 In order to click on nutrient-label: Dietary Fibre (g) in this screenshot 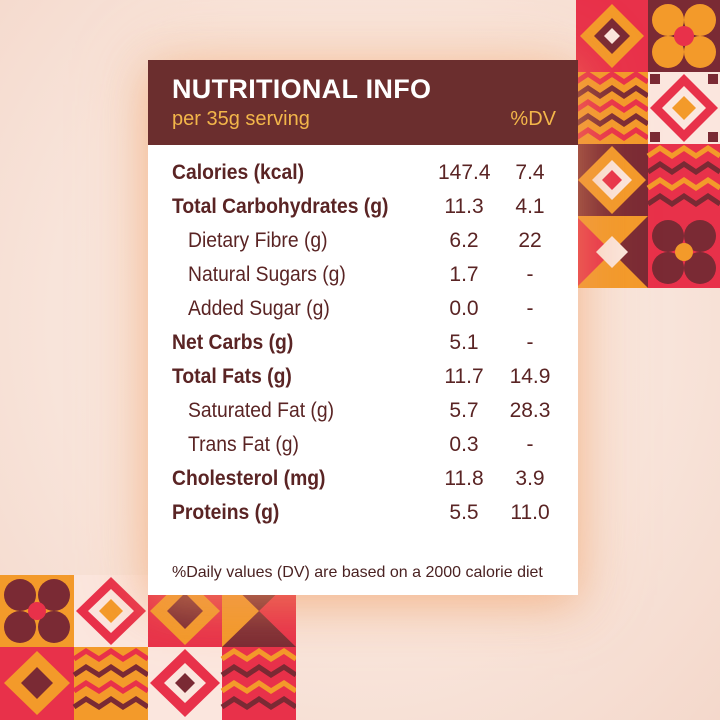, I will do `click(258, 240)`.